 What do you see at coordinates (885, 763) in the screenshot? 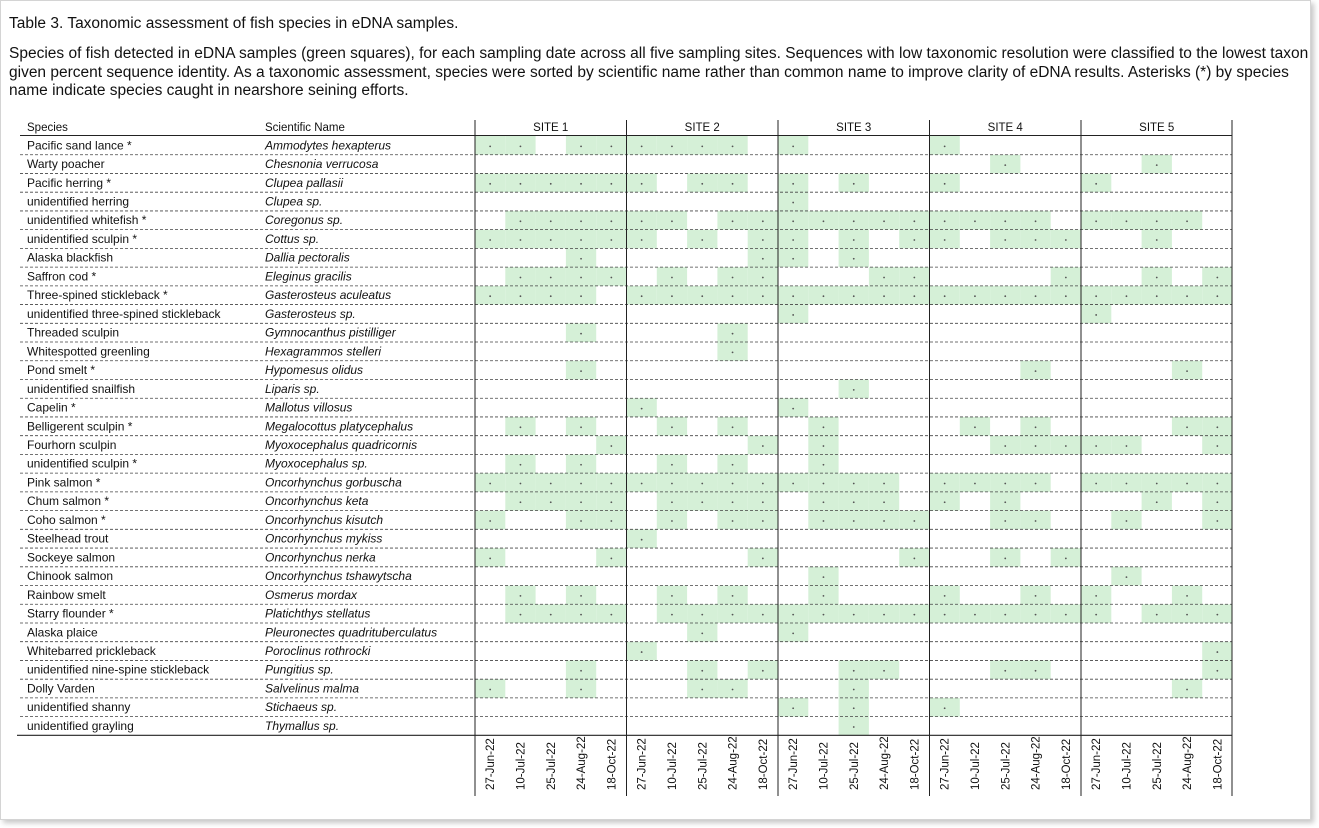
I see `date-label: 24-Aug-22` at bounding box center [885, 763].